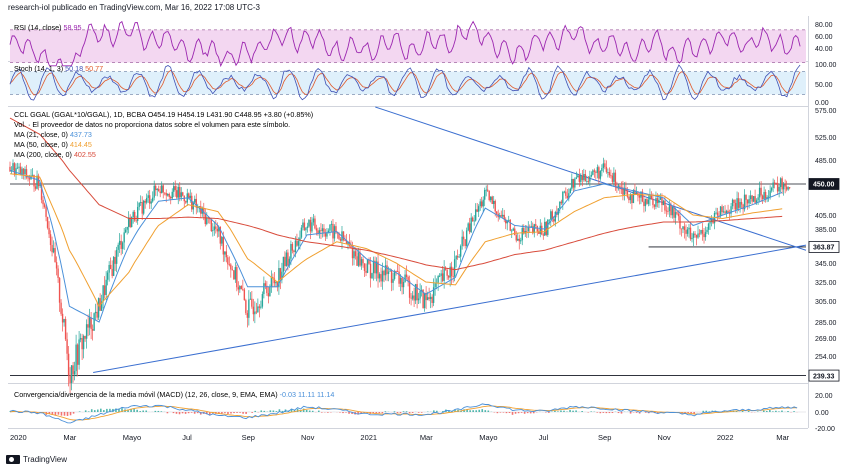 This screenshot has height=472, width=850. I want to click on price-badge, so click(824, 375).